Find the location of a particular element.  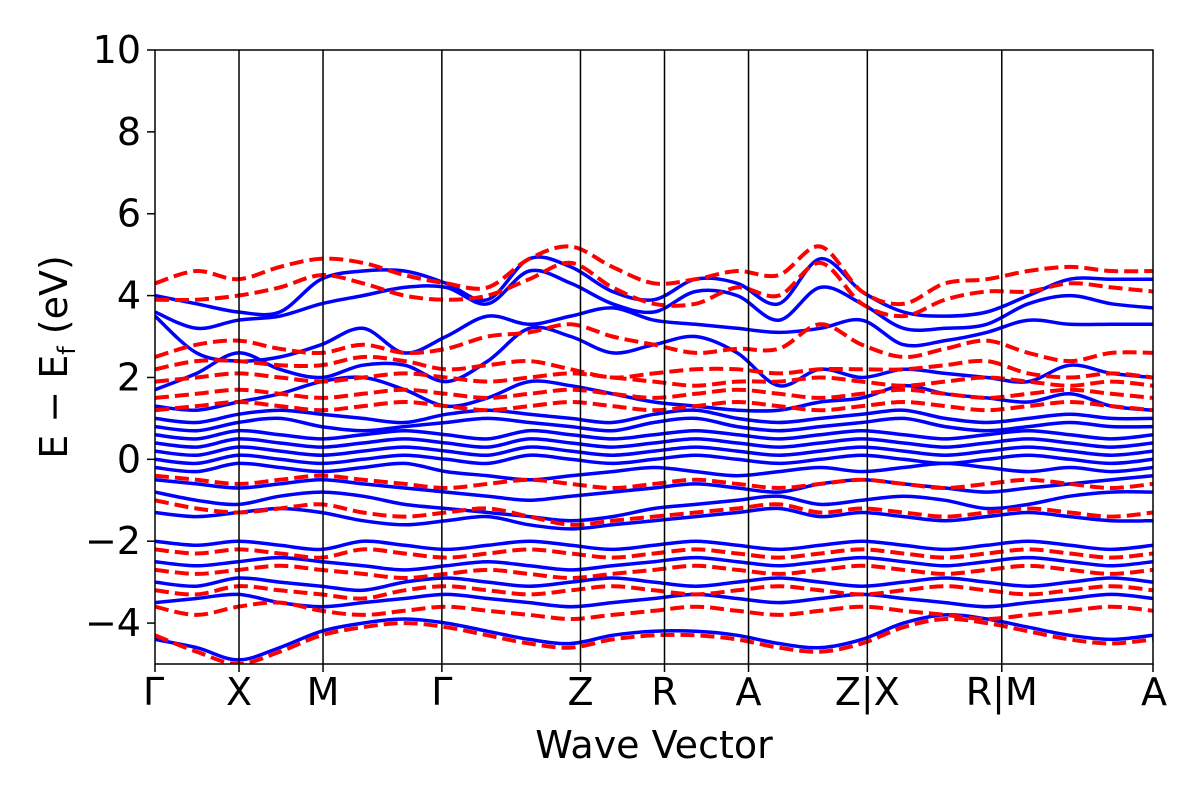

y-tick-label-1: −2 is located at coordinates (113, 541).